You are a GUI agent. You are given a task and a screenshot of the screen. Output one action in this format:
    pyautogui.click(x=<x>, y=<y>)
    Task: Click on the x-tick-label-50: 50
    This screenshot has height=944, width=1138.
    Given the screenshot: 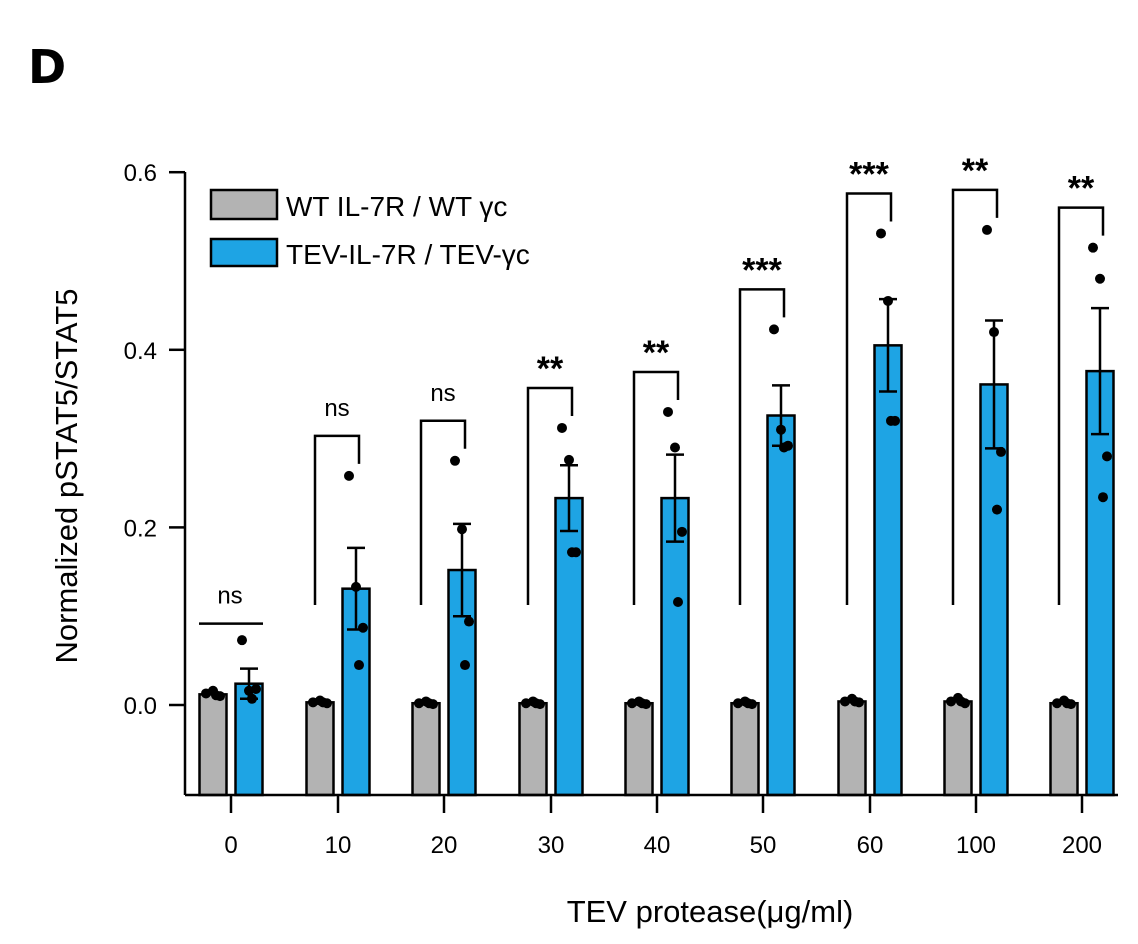 What is the action you would take?
    pyautogui.click(x=763, y=845)
    